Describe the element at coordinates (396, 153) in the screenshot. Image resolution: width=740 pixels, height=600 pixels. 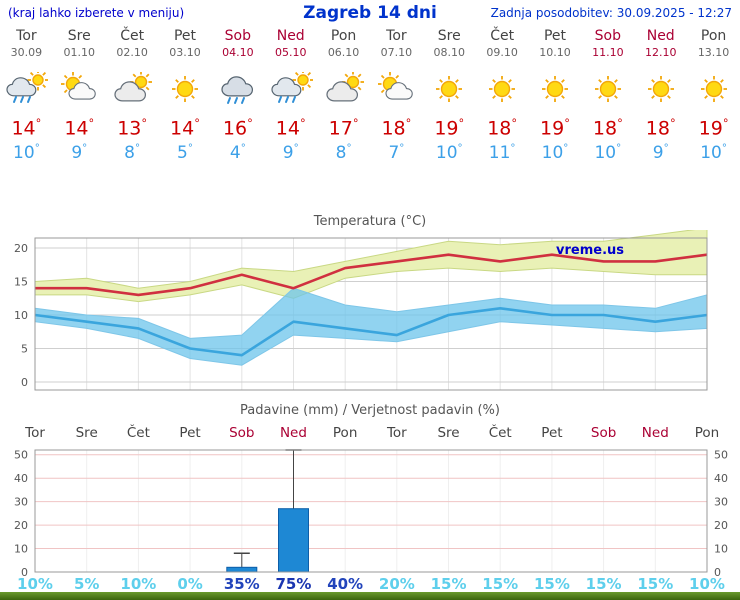
I see `day-low-temp: 7°` at that location.